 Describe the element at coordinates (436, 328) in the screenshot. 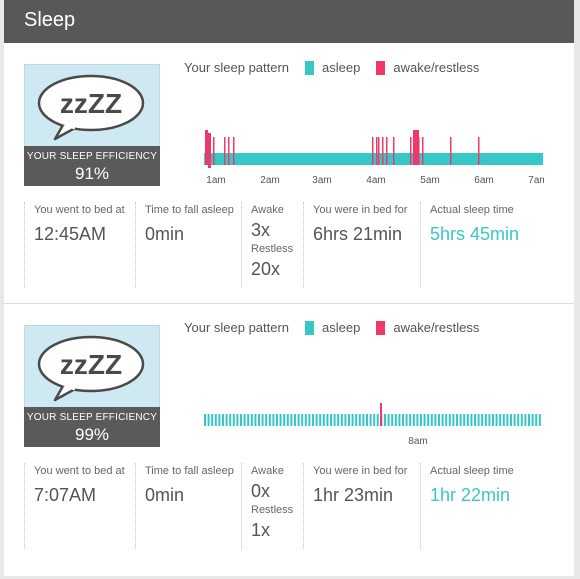

I see `legend-awake: awake/restless` at that location.